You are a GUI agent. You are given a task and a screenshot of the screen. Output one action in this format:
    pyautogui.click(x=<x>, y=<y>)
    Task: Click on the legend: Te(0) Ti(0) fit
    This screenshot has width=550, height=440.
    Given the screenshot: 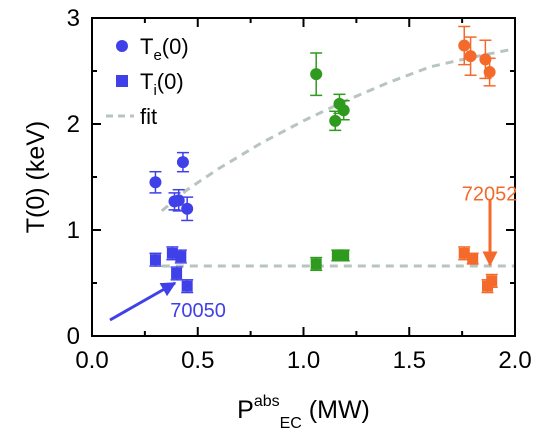 What is the action you would take?
    pyautogui.click(x=147, y=81)
    